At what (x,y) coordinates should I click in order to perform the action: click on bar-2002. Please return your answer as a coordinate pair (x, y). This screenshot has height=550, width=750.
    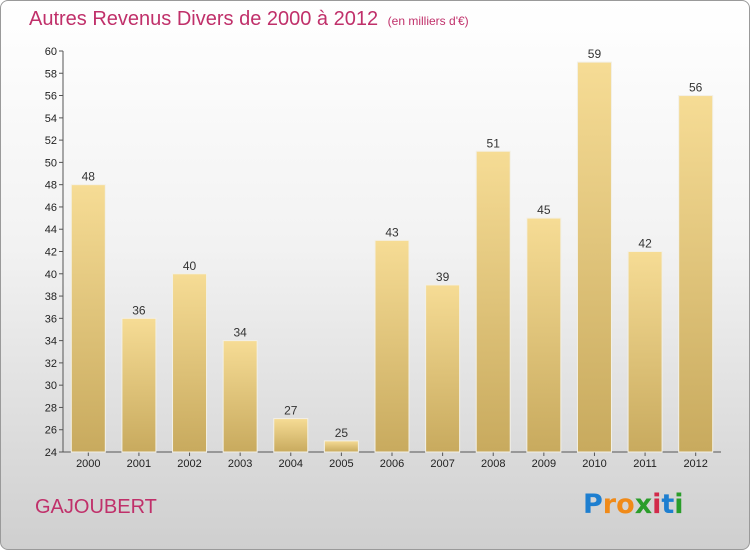
    Looking at the image, I should click on (190, 363).